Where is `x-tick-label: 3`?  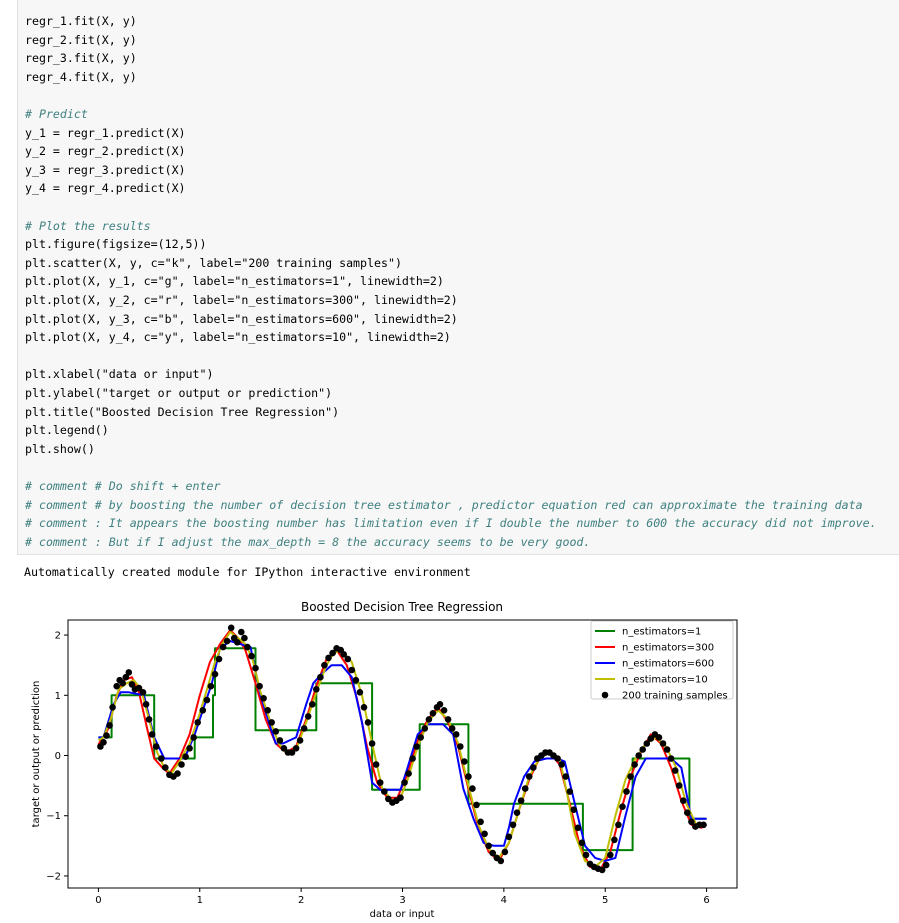 x-tick-label: 3 is located at coordinates (402, 900).